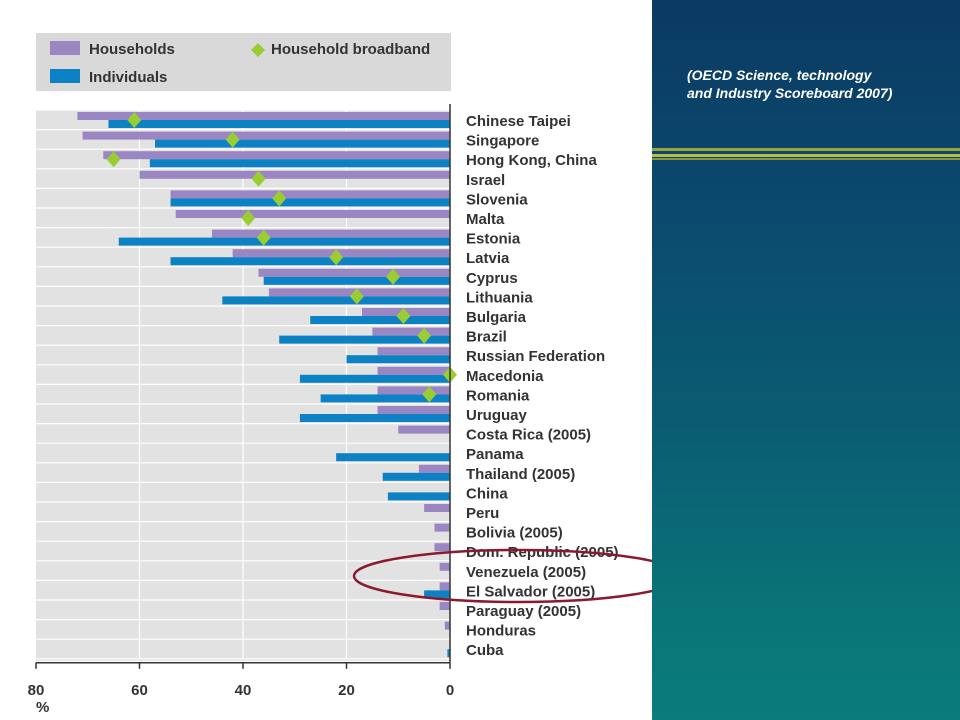 This screenshot has width=960, height=720. What do you see at coordinates (520, 474) in the screenshot?
I see `category-label: Thailand (2005)` at bounding box center [520, 474].